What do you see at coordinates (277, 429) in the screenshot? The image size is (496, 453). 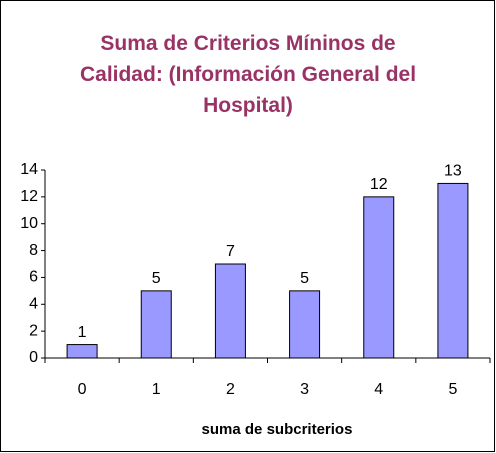 I see `x-axis-label: suma de subcriterios` at bounding box center [277, 429].